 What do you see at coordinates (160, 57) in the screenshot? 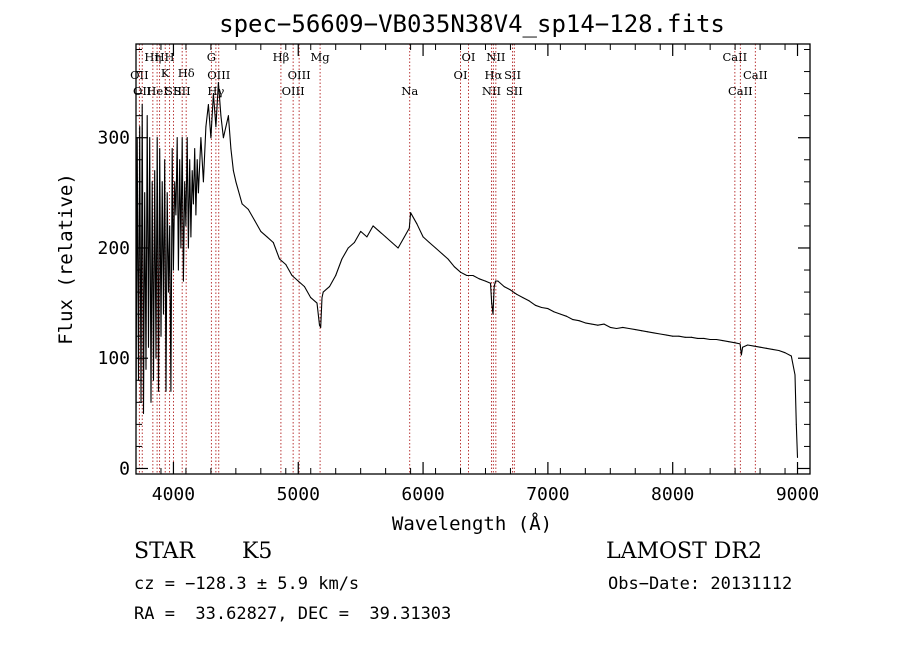
I see `line-marker-label: H` at bounding box center [160, 57].